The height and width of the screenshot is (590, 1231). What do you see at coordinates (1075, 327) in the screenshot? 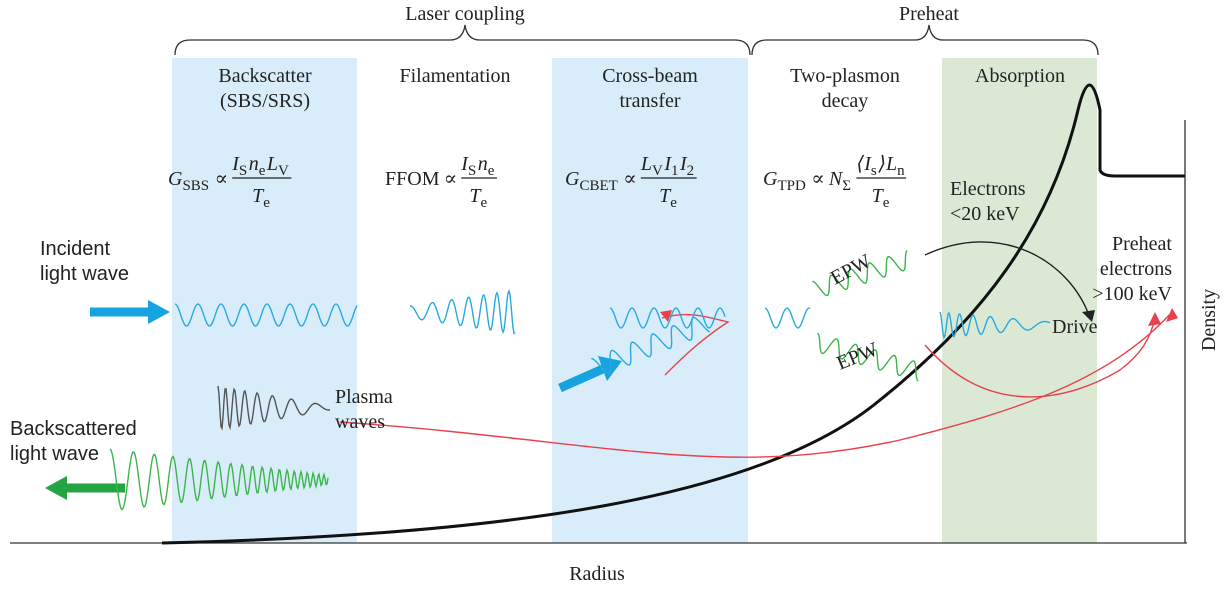
I see `drive-label: Drive` at bounding box center [1075, 327].